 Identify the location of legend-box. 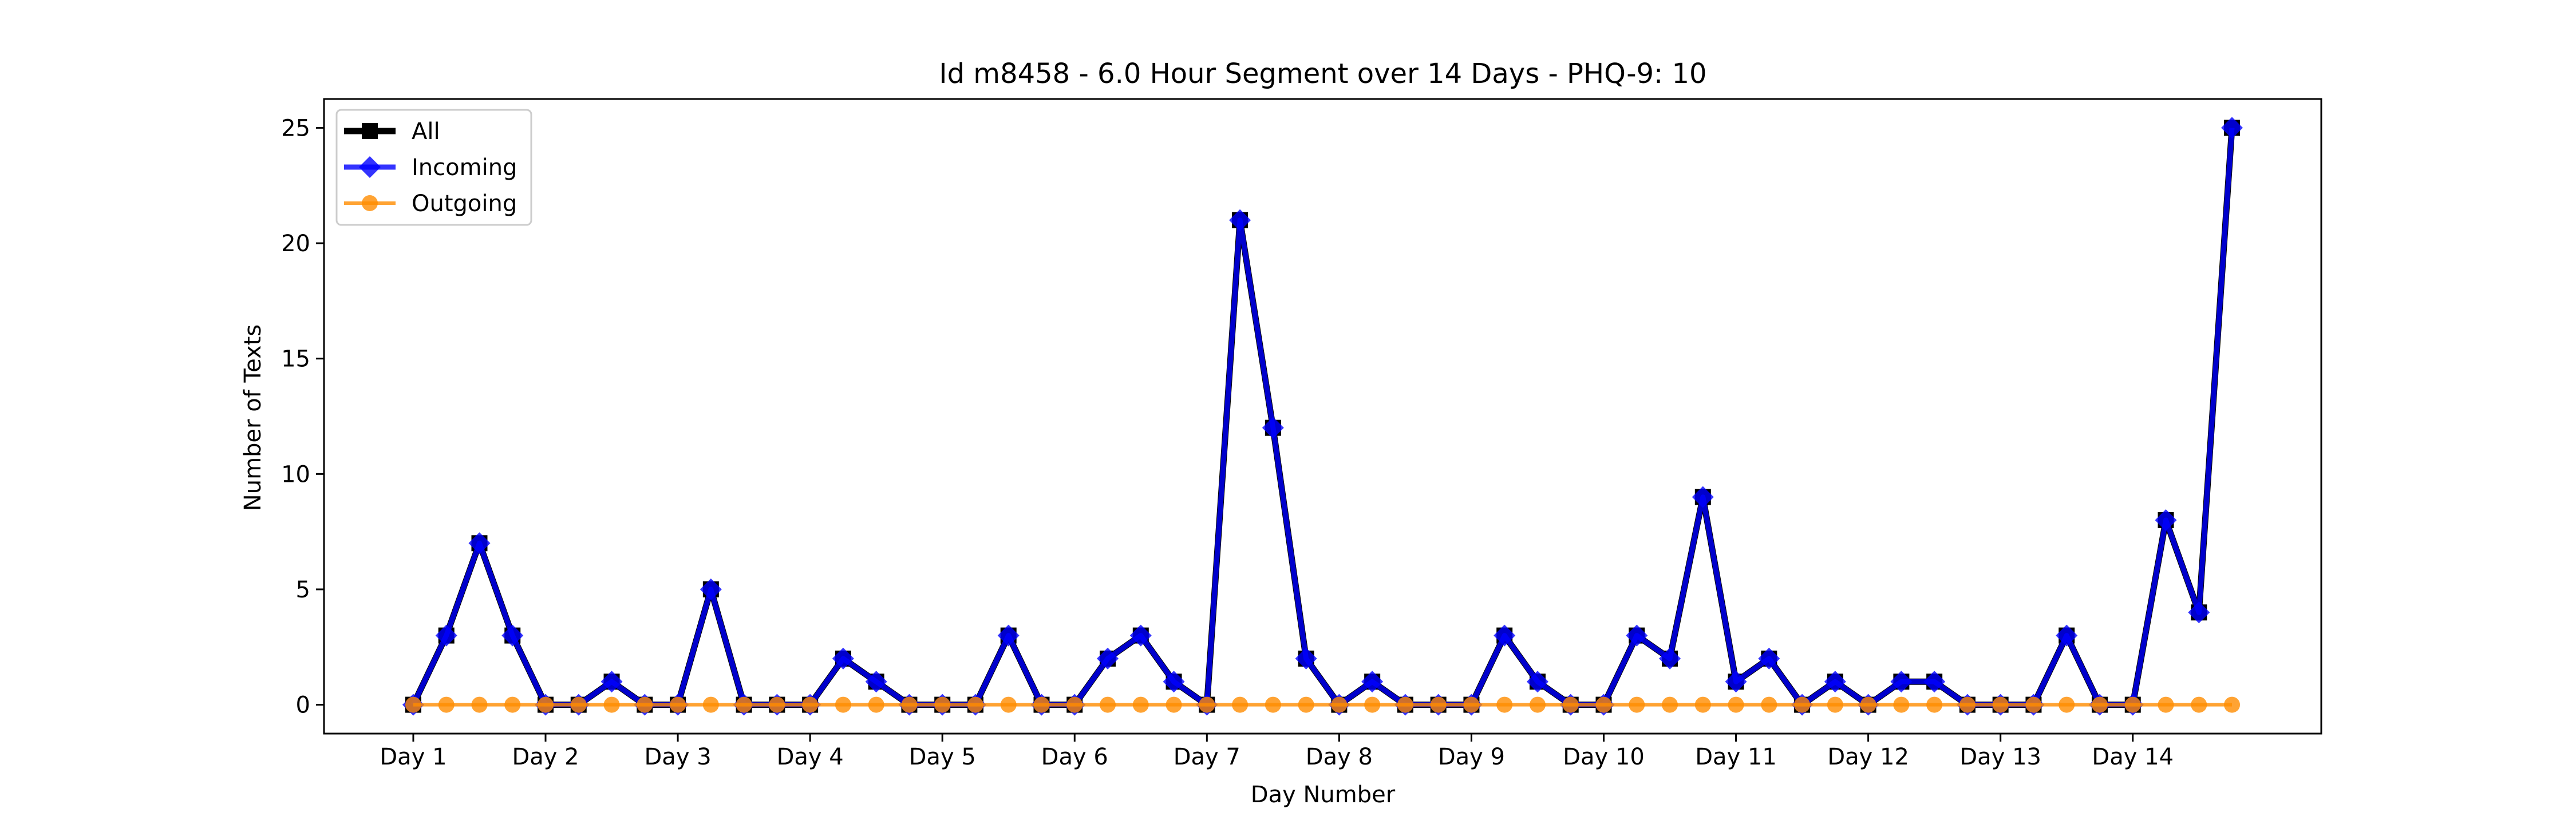
(433, 167).